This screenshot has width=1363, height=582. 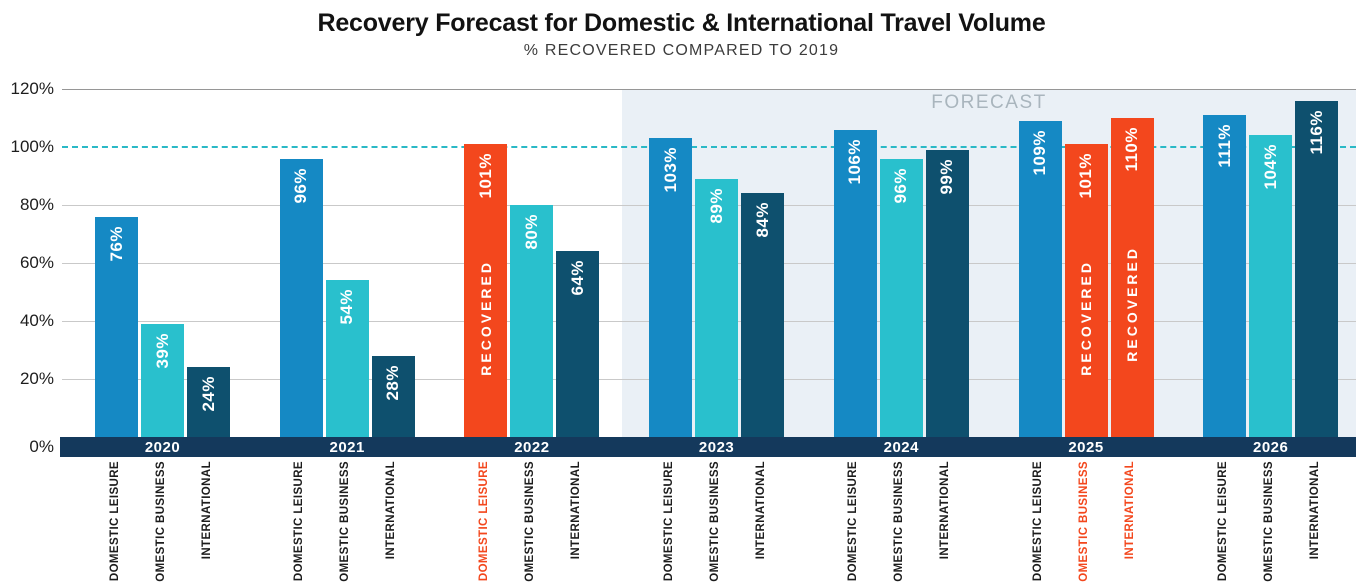 I want to click on bar-value-label: 24%, so click(x=208, y=394).